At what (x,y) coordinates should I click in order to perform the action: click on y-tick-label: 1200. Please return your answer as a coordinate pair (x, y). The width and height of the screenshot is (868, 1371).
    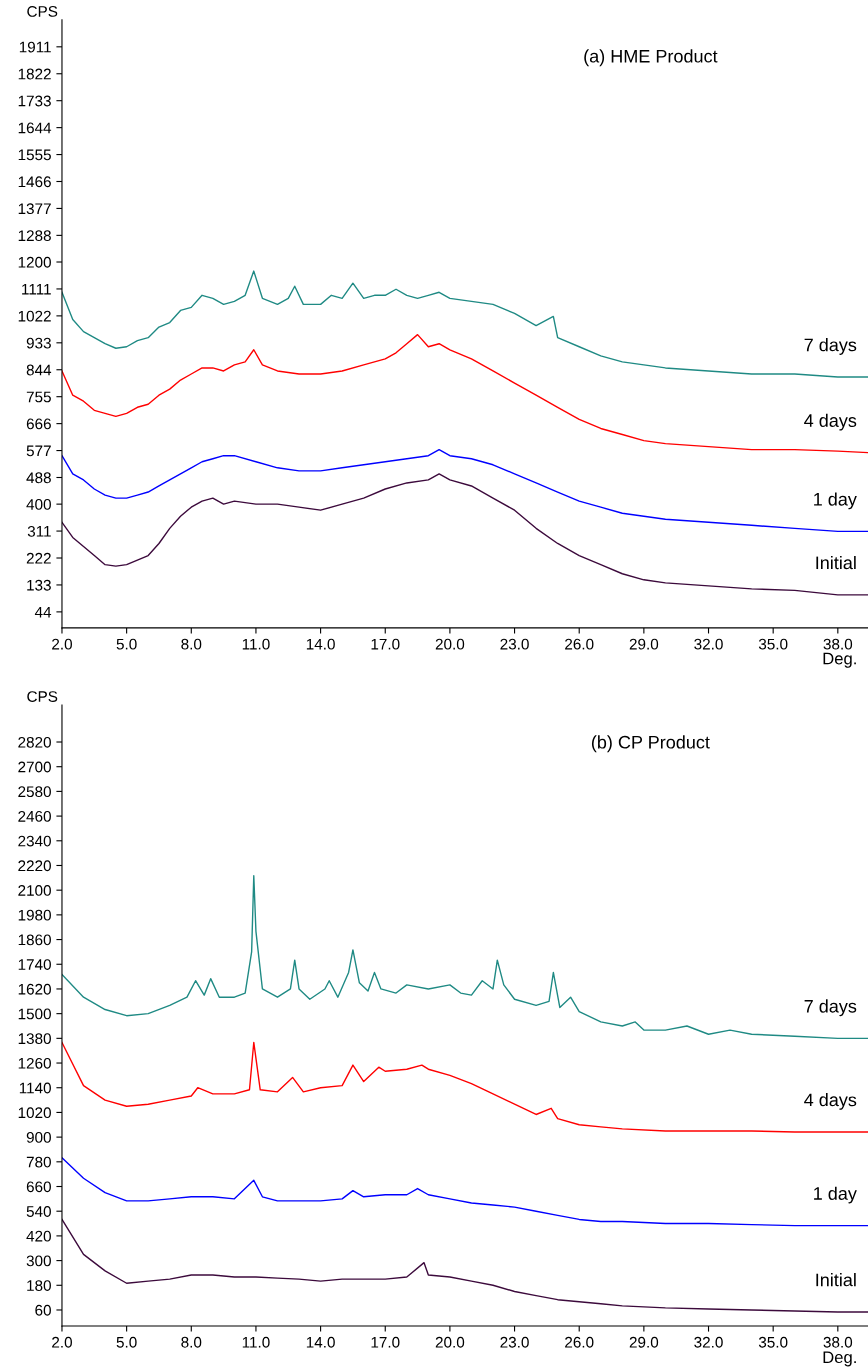
    Looking at the image, I should click on (34, 262).